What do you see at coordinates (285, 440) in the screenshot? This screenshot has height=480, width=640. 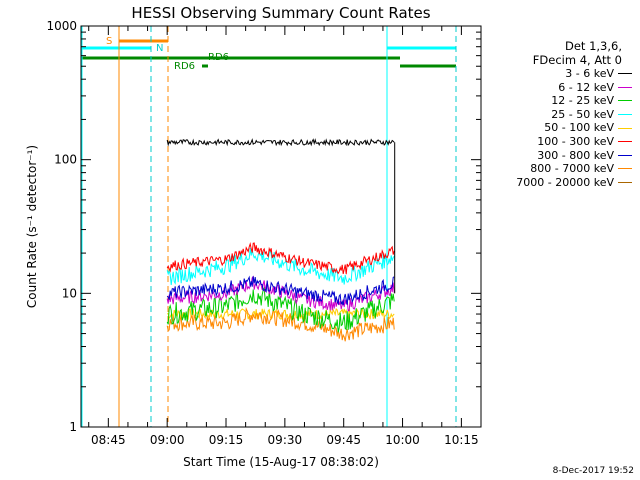 I see `x-tick-label: 09:30` at bounding box center [285, 440].